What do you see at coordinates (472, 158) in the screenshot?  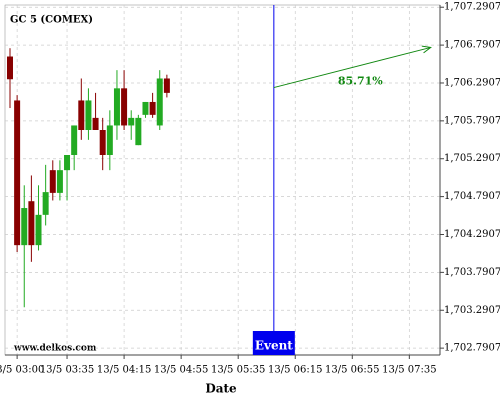 I see `y-tick-label: 1,705.2907` at bounding box center [472, 158].